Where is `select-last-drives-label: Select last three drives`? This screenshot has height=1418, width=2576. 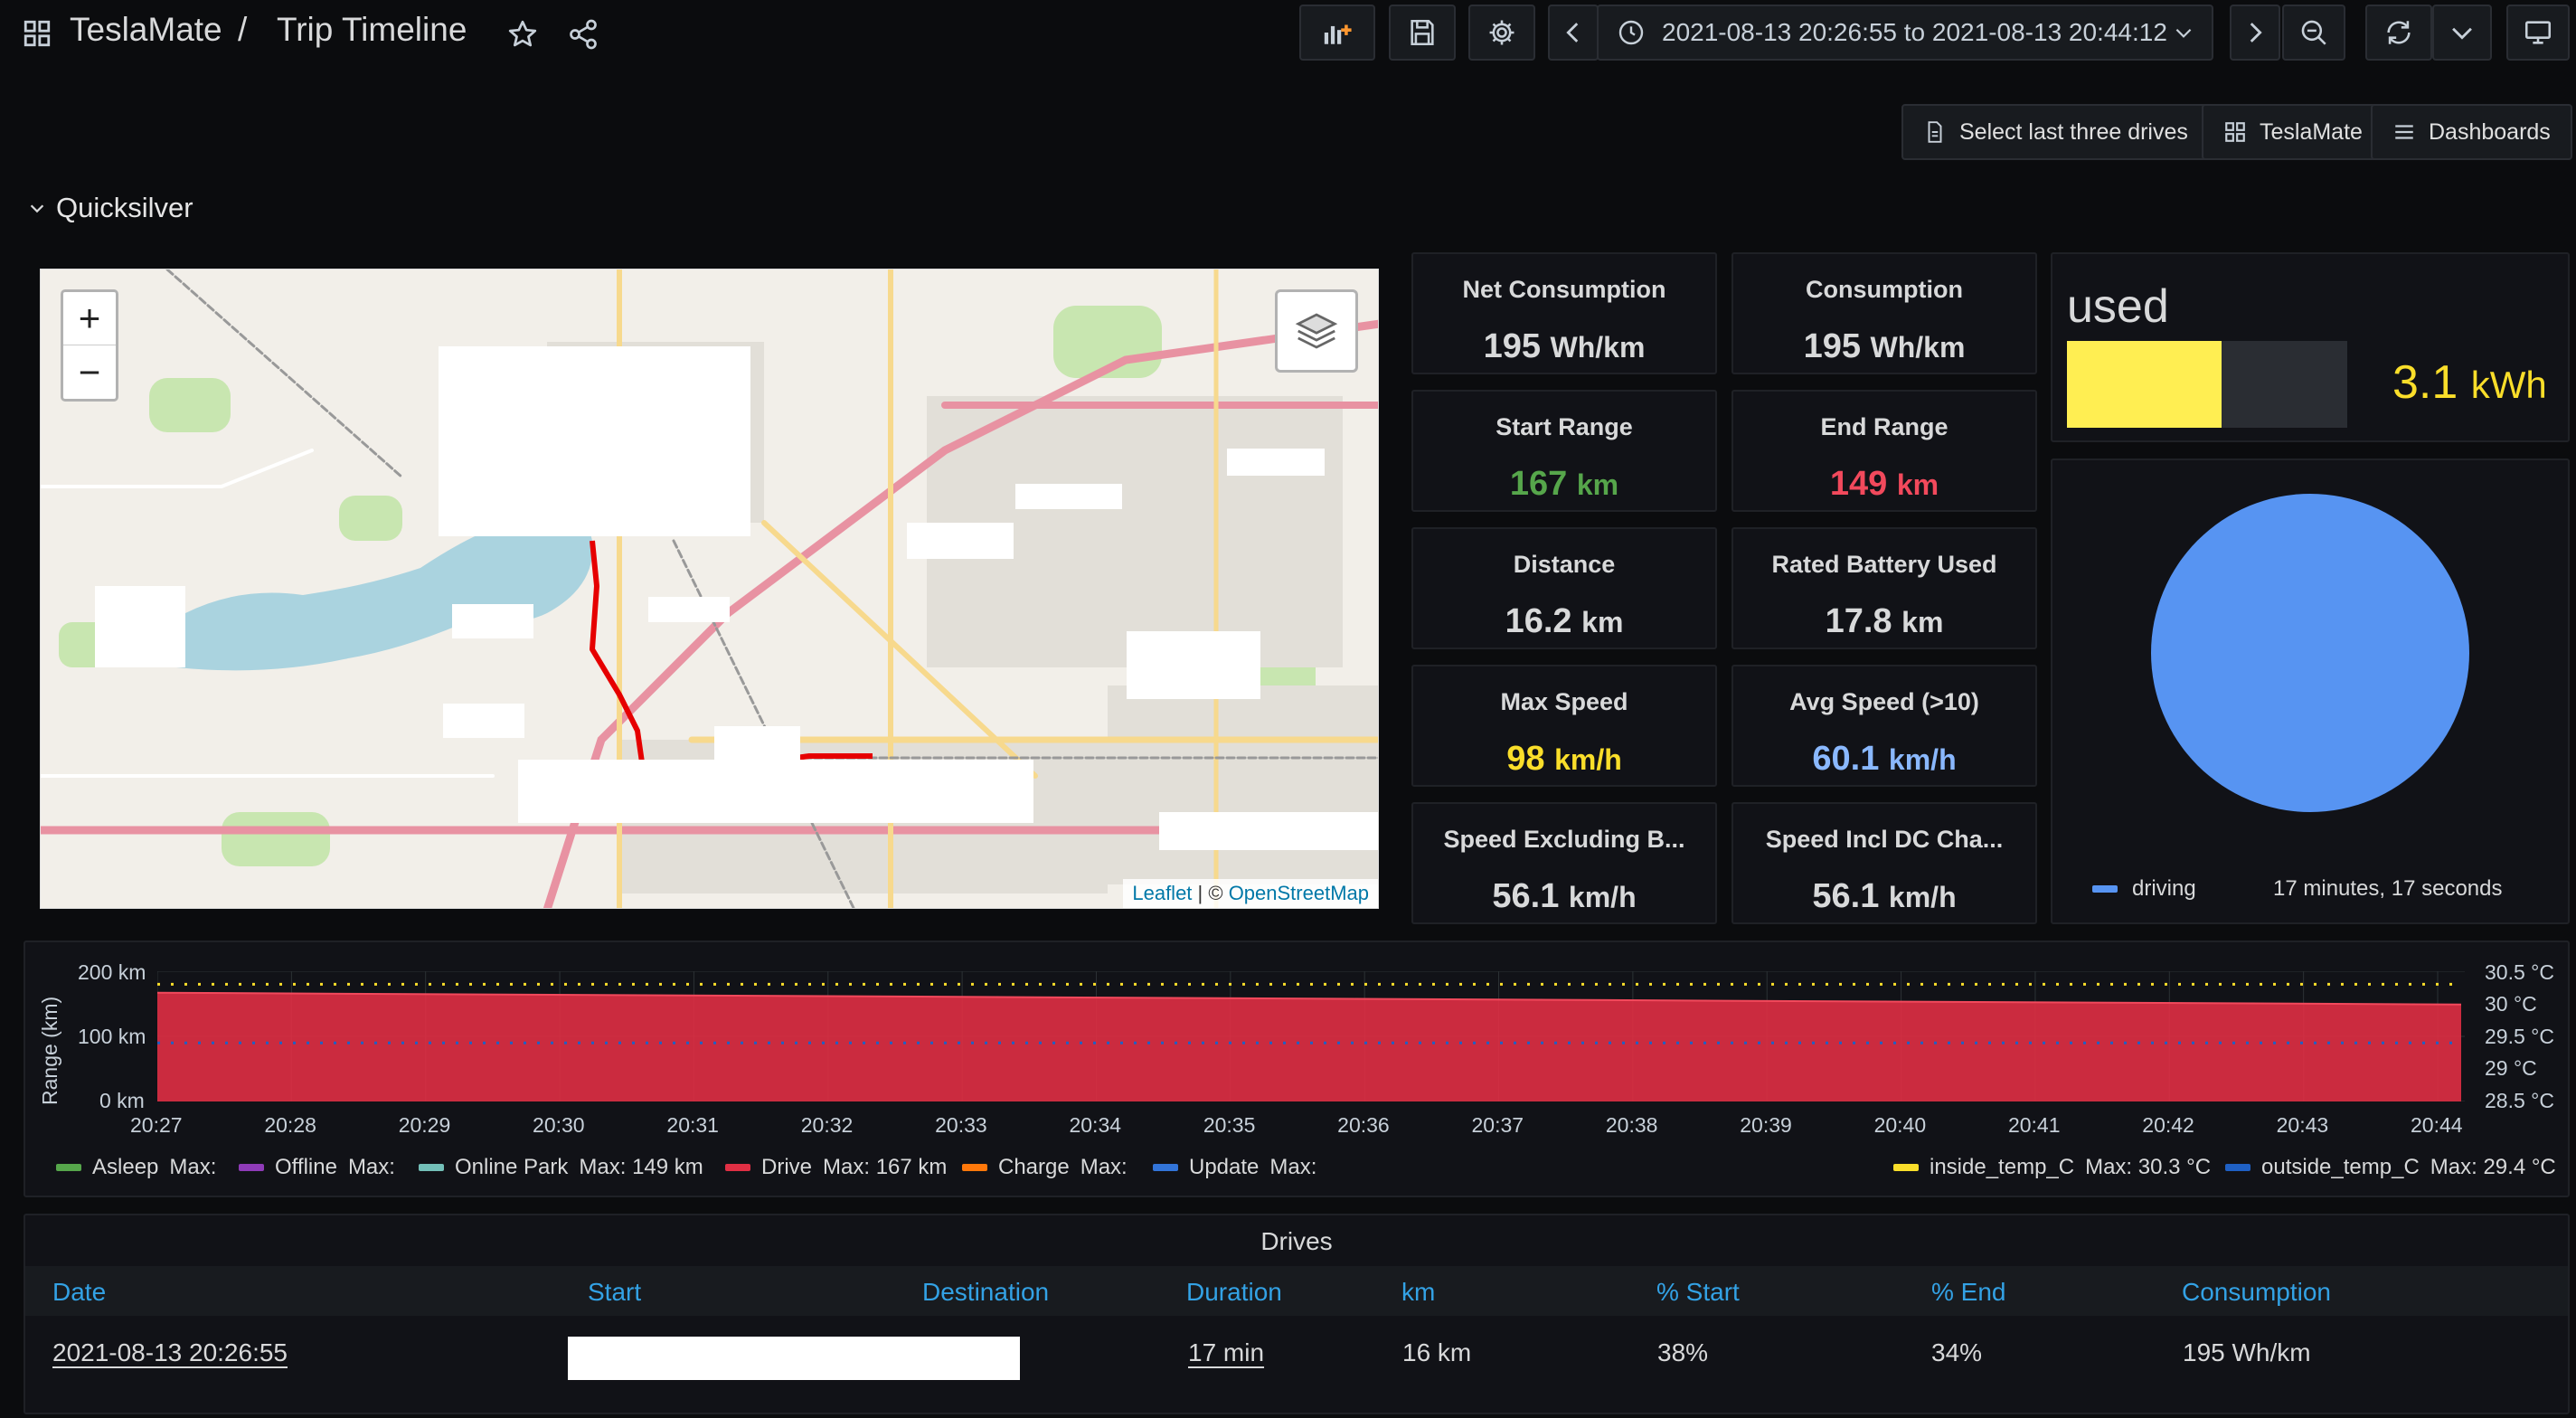
select-last-drives-label: Select last three drives is located at coordinates (2073, 131).